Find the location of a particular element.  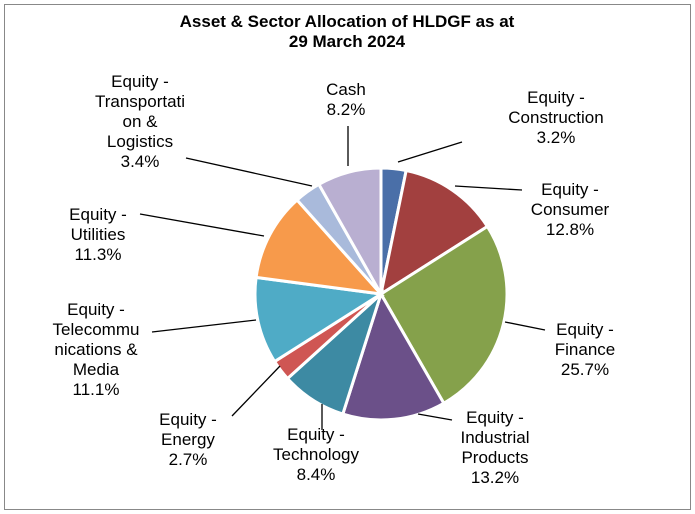

category-label: Equity - Transportati on & Logistics is located at coordinates (140, 111).